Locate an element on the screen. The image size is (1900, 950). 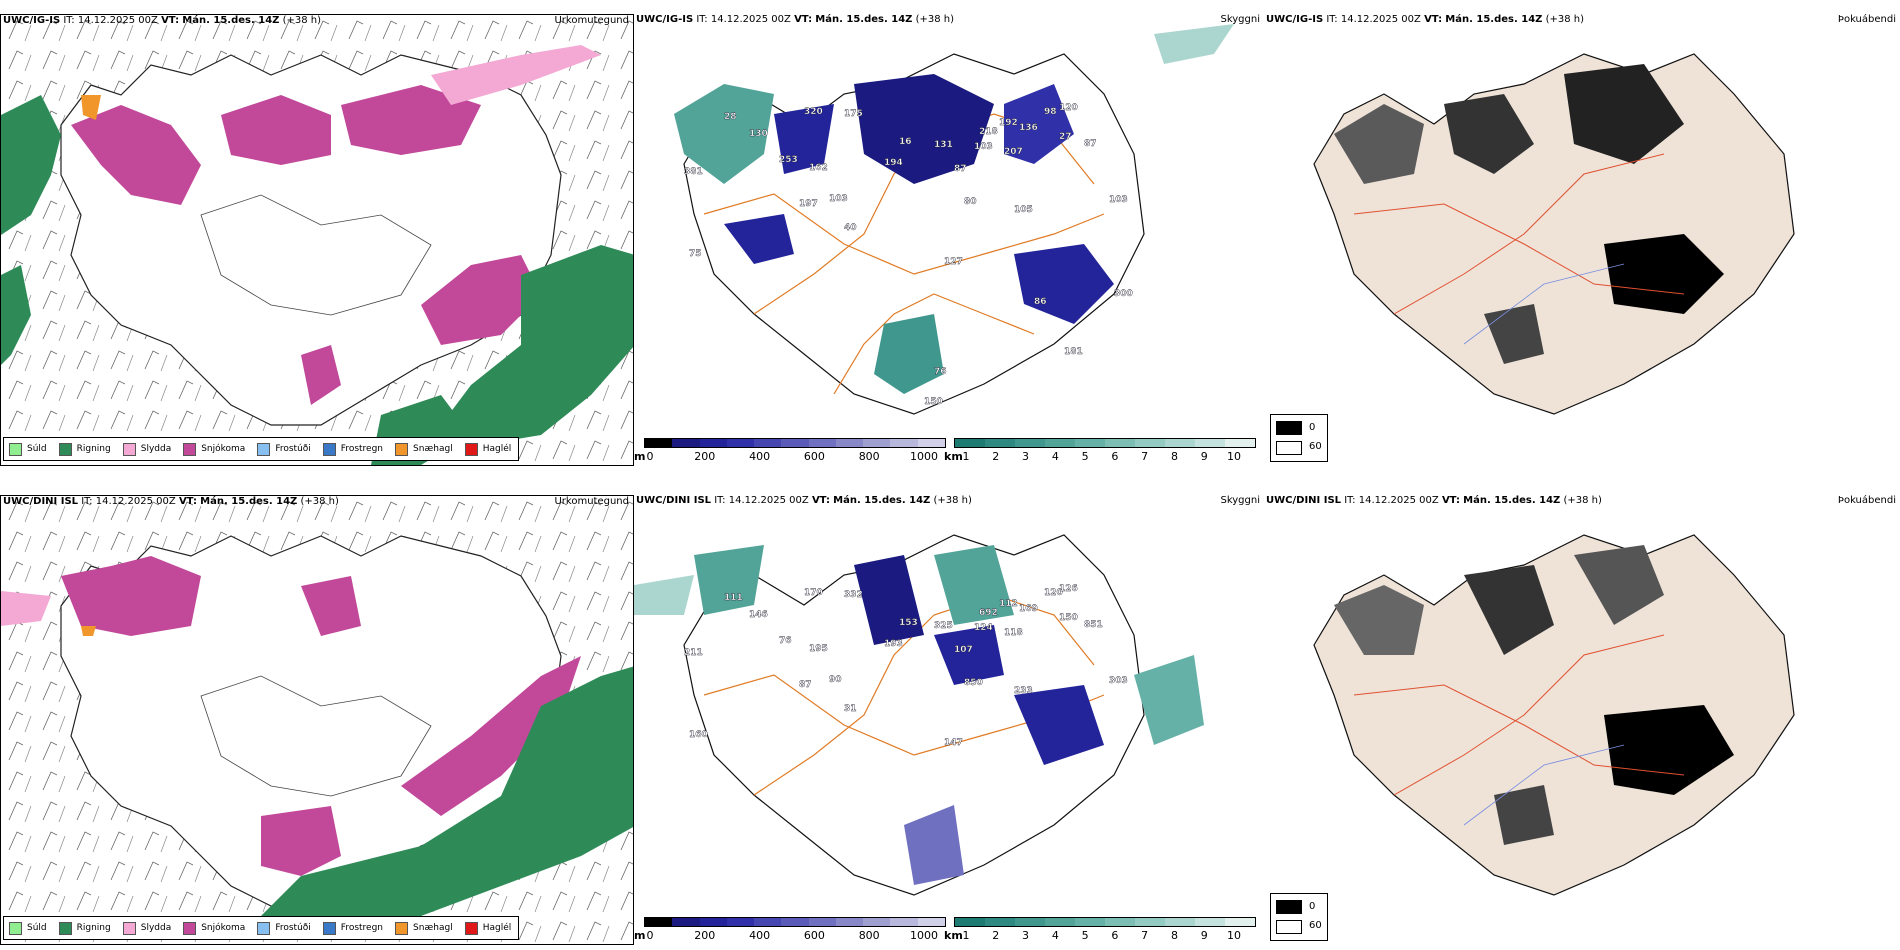
visibility-value-label: 107 is located at coordinates (963, 650).